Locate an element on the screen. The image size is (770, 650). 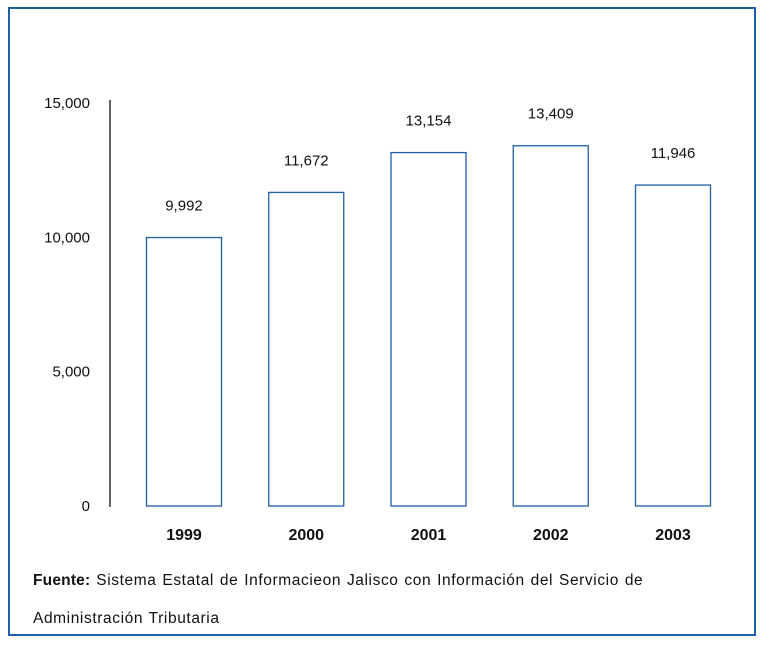
category-labels: 1999 2000 2001 2002 2003 is located at coordinates (428, 535).